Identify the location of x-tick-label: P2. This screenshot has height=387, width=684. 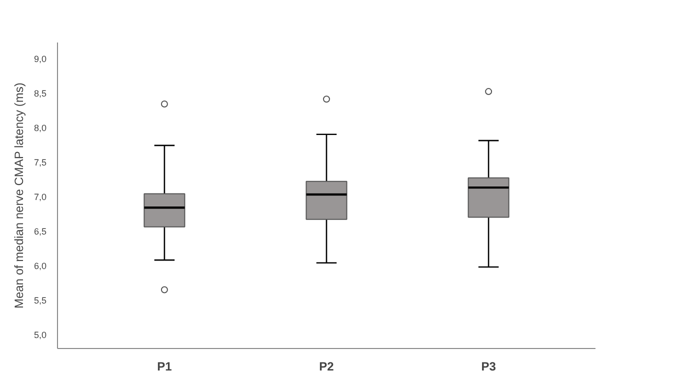
(326, 367).